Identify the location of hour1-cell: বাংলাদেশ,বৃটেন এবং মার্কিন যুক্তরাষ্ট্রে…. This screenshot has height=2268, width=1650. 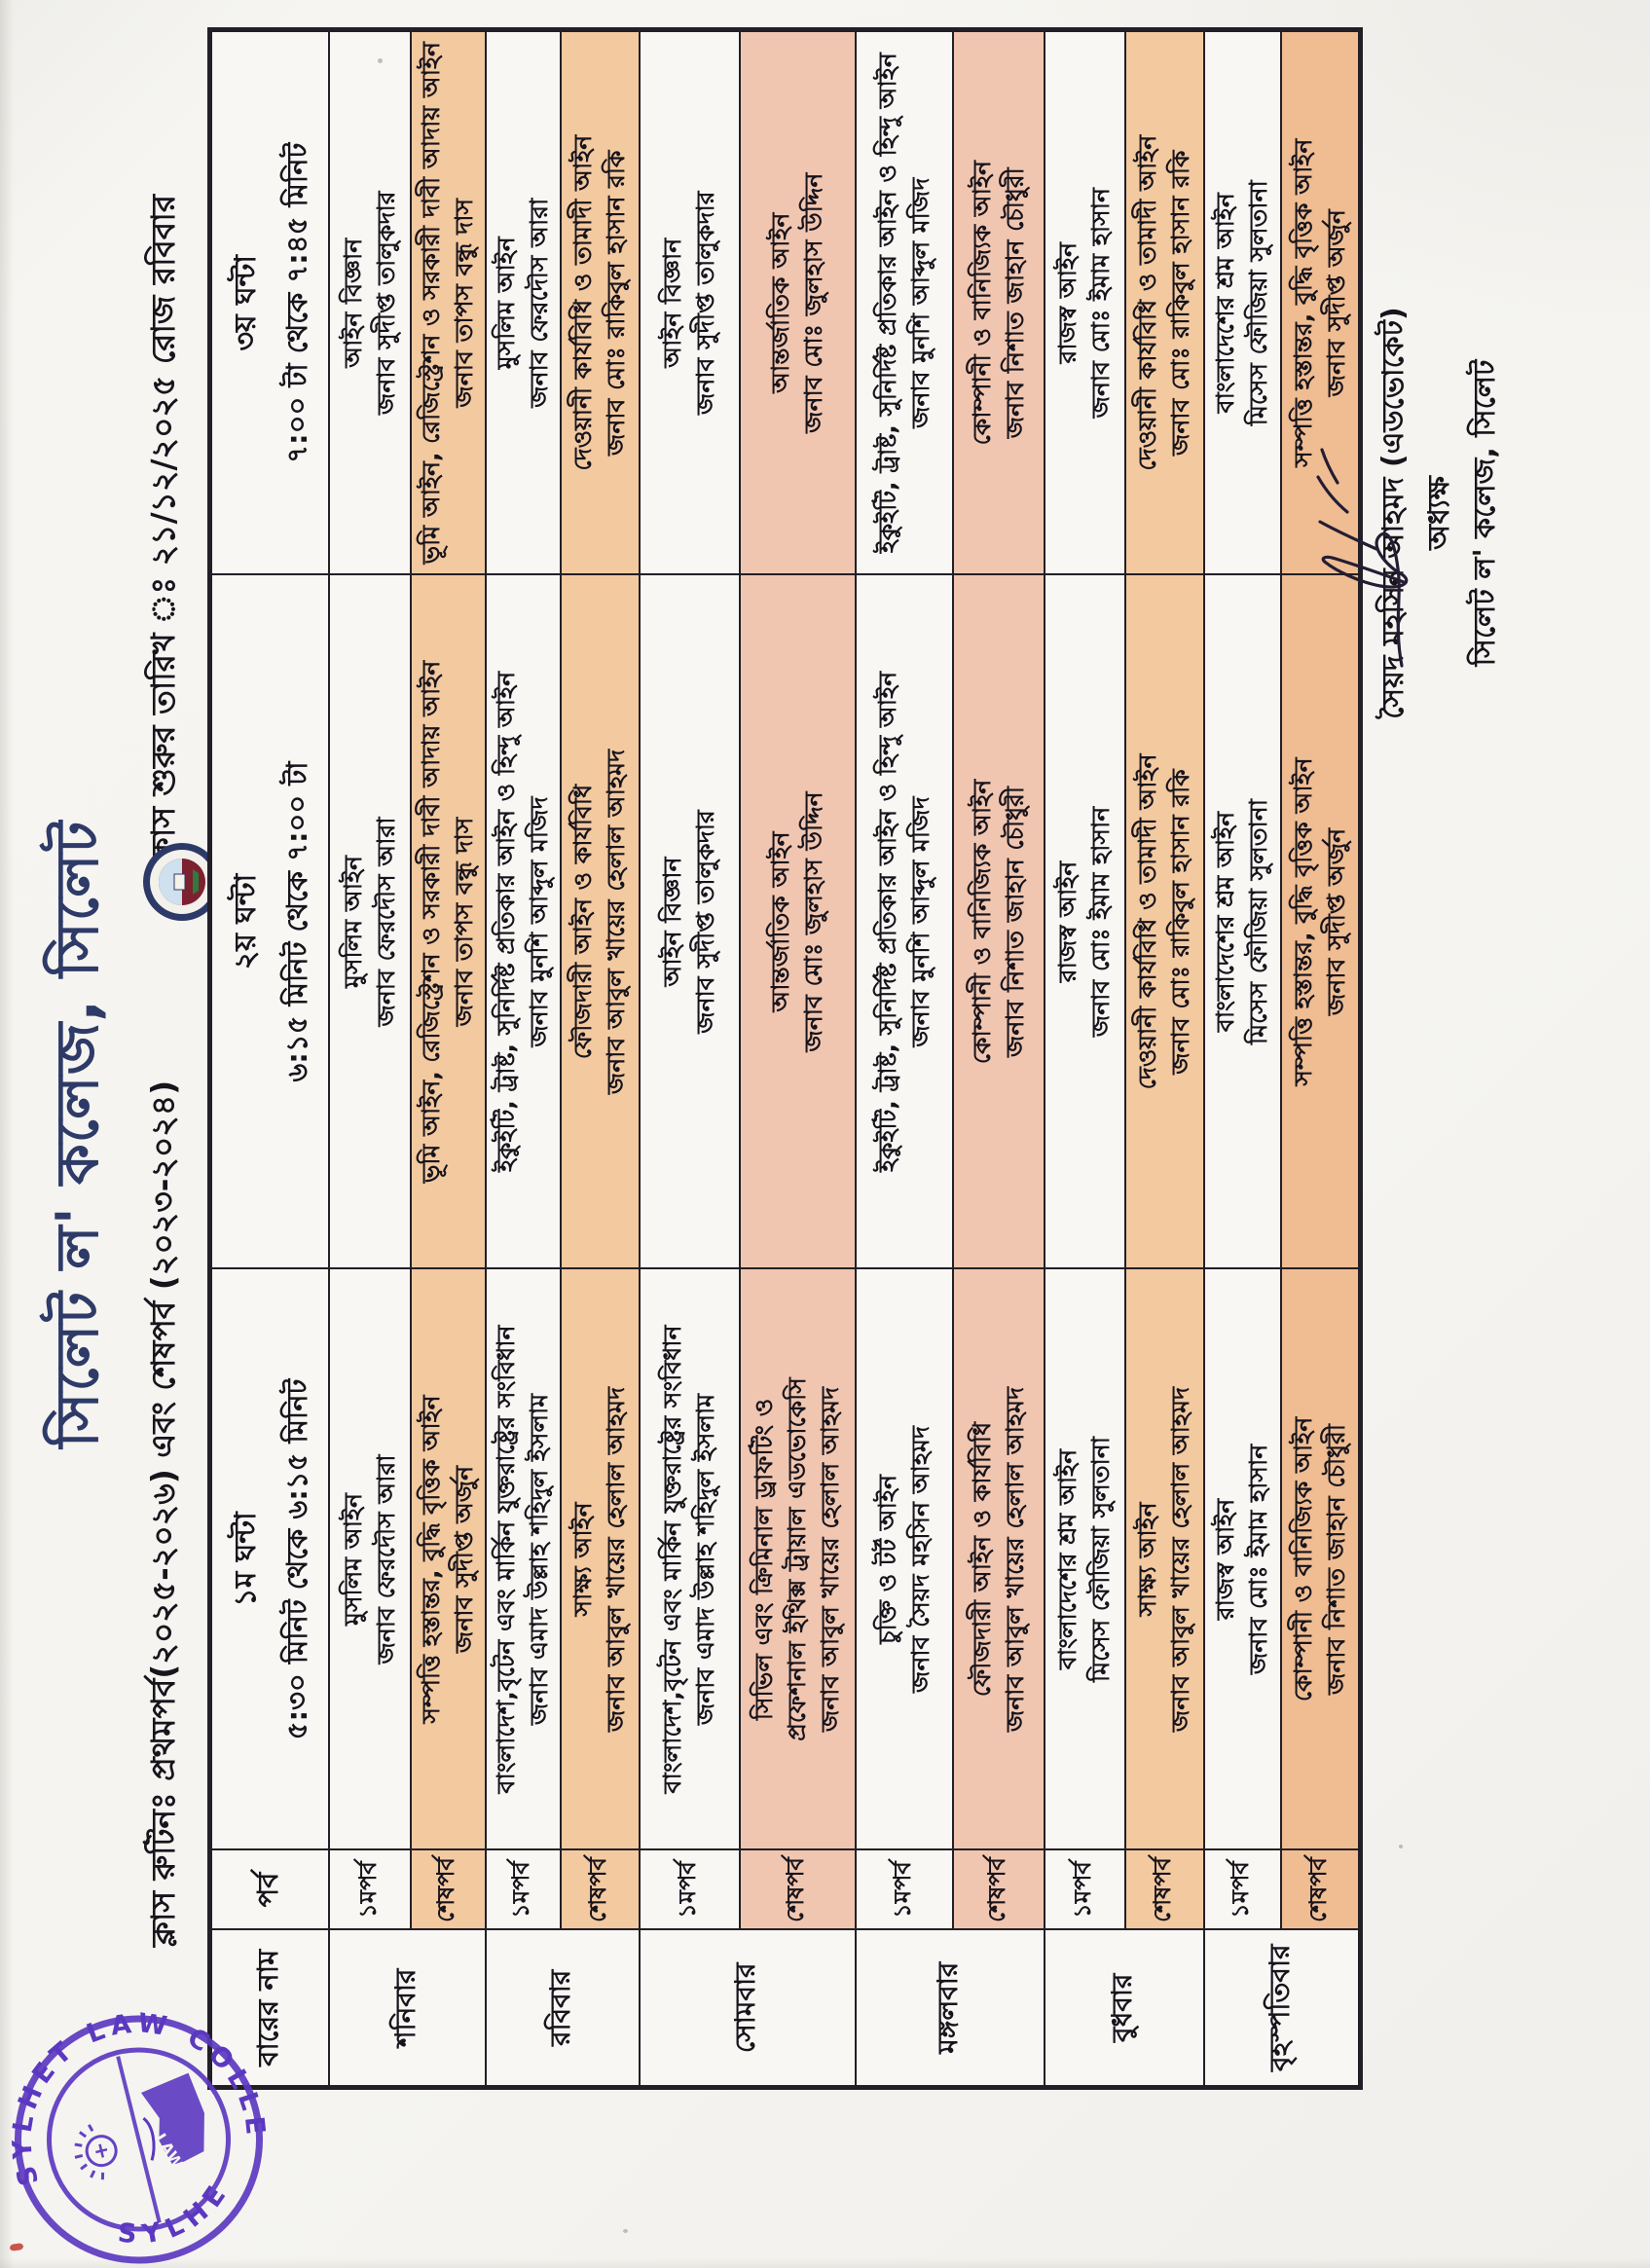
(689, 1559).